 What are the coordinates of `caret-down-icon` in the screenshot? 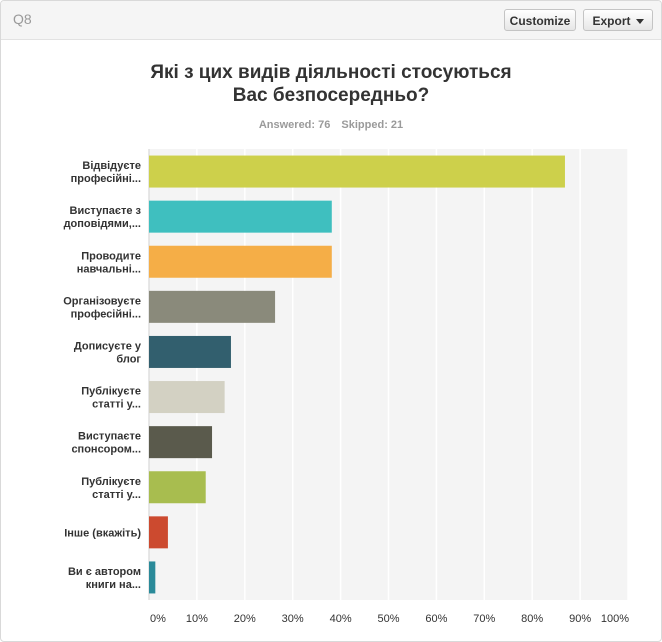 It's located at (639, 22).